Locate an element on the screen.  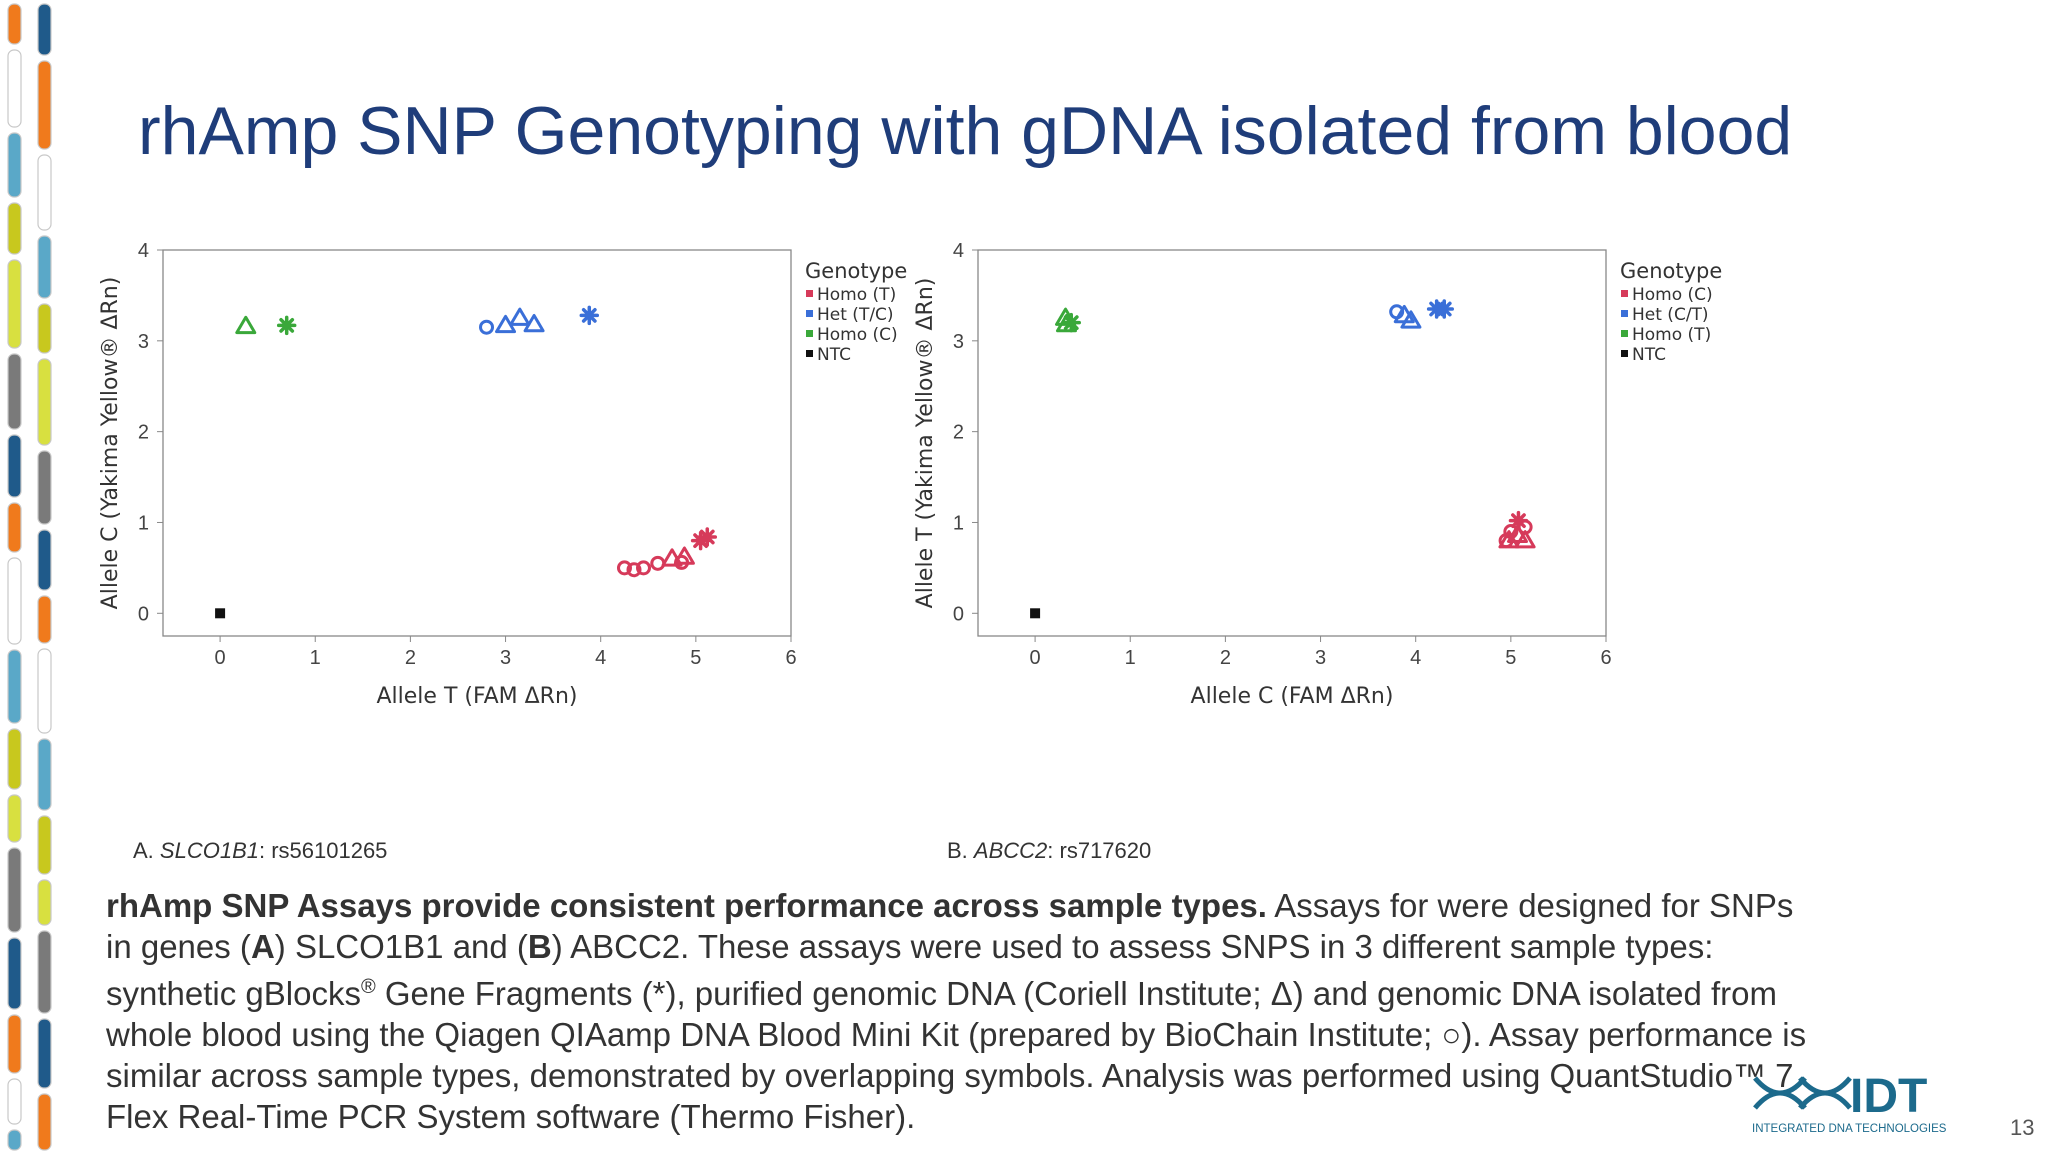
logo-subtext: INTEGRATED DNA TECHNOLOGIES is located at coordinates (1849, 1129).